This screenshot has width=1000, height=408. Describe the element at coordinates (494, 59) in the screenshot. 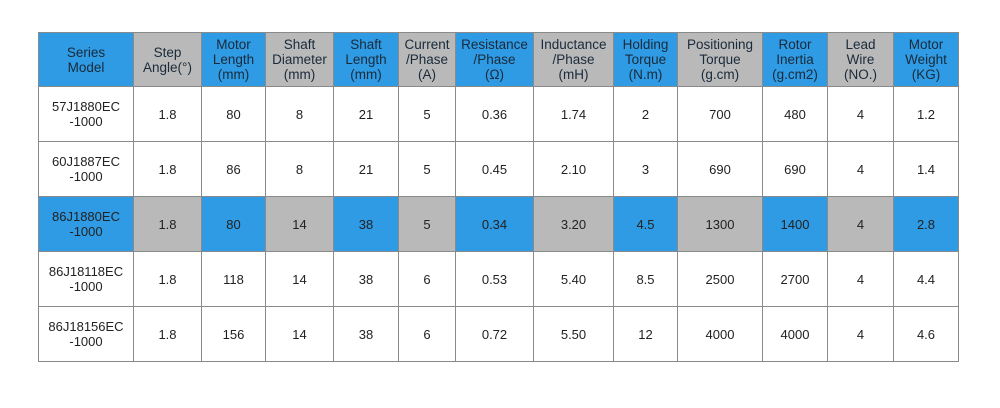

I see `header-cell: Resistance/Phase (Ω)` at that location.